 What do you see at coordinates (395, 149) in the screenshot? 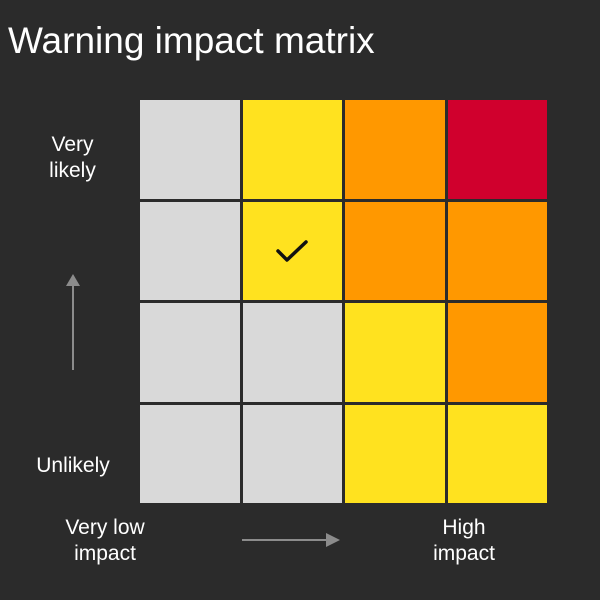
I see `matrix-cell-r1-c3-amber` at bounding box center [395, 149].